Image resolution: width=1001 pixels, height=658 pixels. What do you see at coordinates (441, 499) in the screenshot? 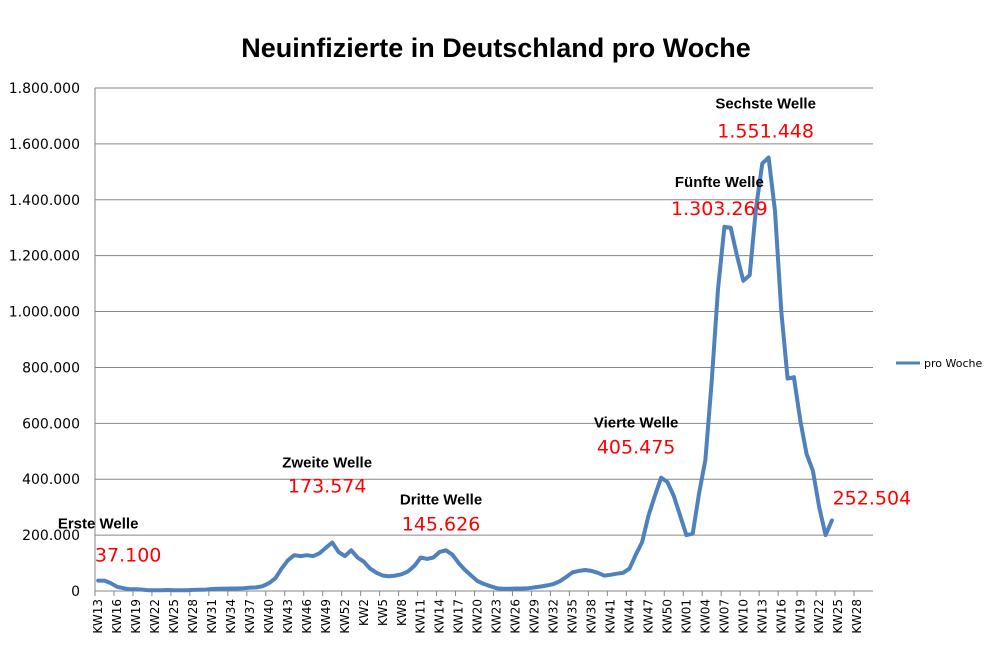
I see `annotation-label: Dritte Welle` at bounding box center [441, 499].